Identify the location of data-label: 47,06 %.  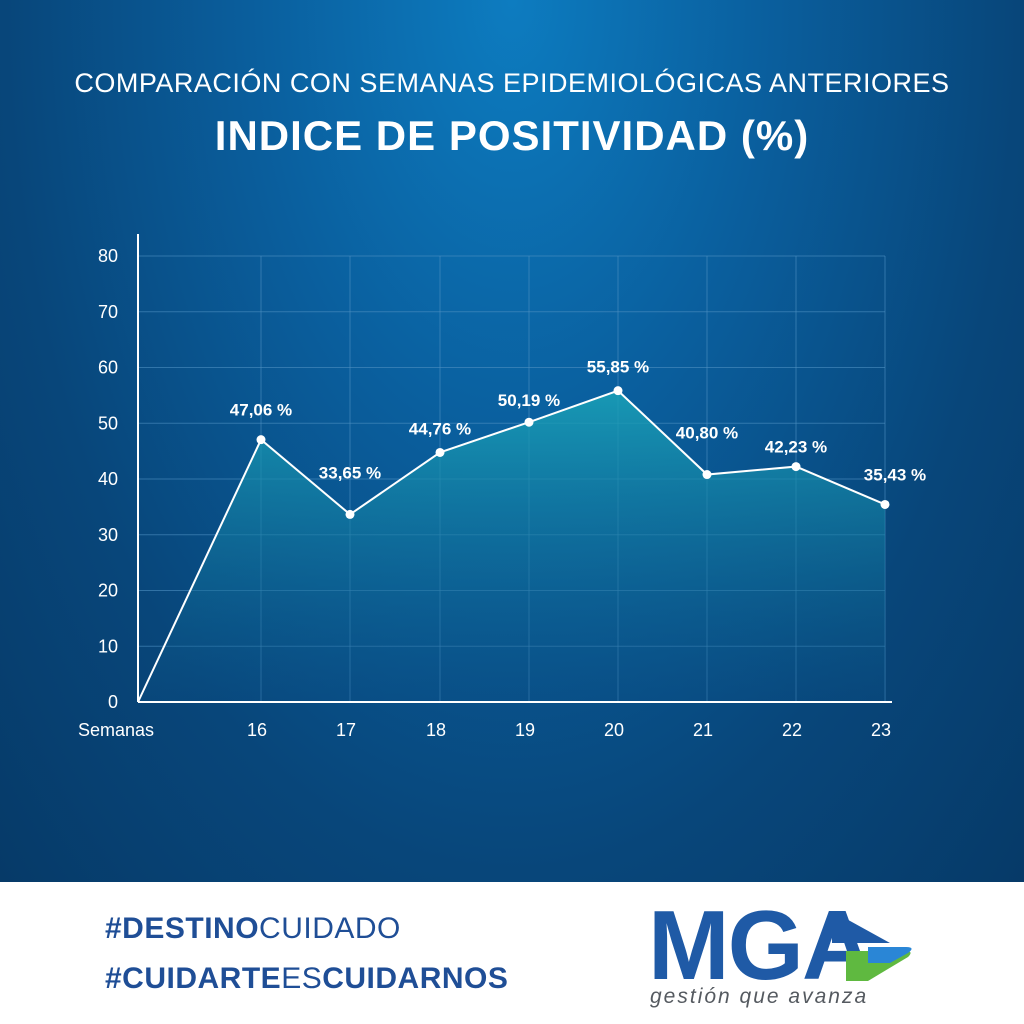
(261, 410).